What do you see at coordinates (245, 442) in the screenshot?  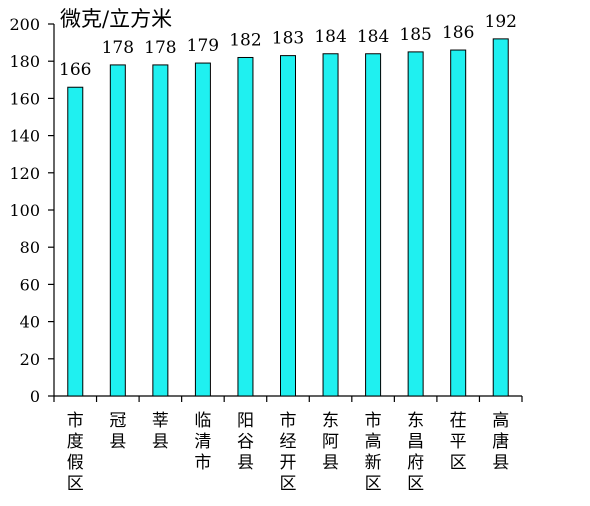 I see `category-label: 阳谷县` at bounding box center [245, 442].